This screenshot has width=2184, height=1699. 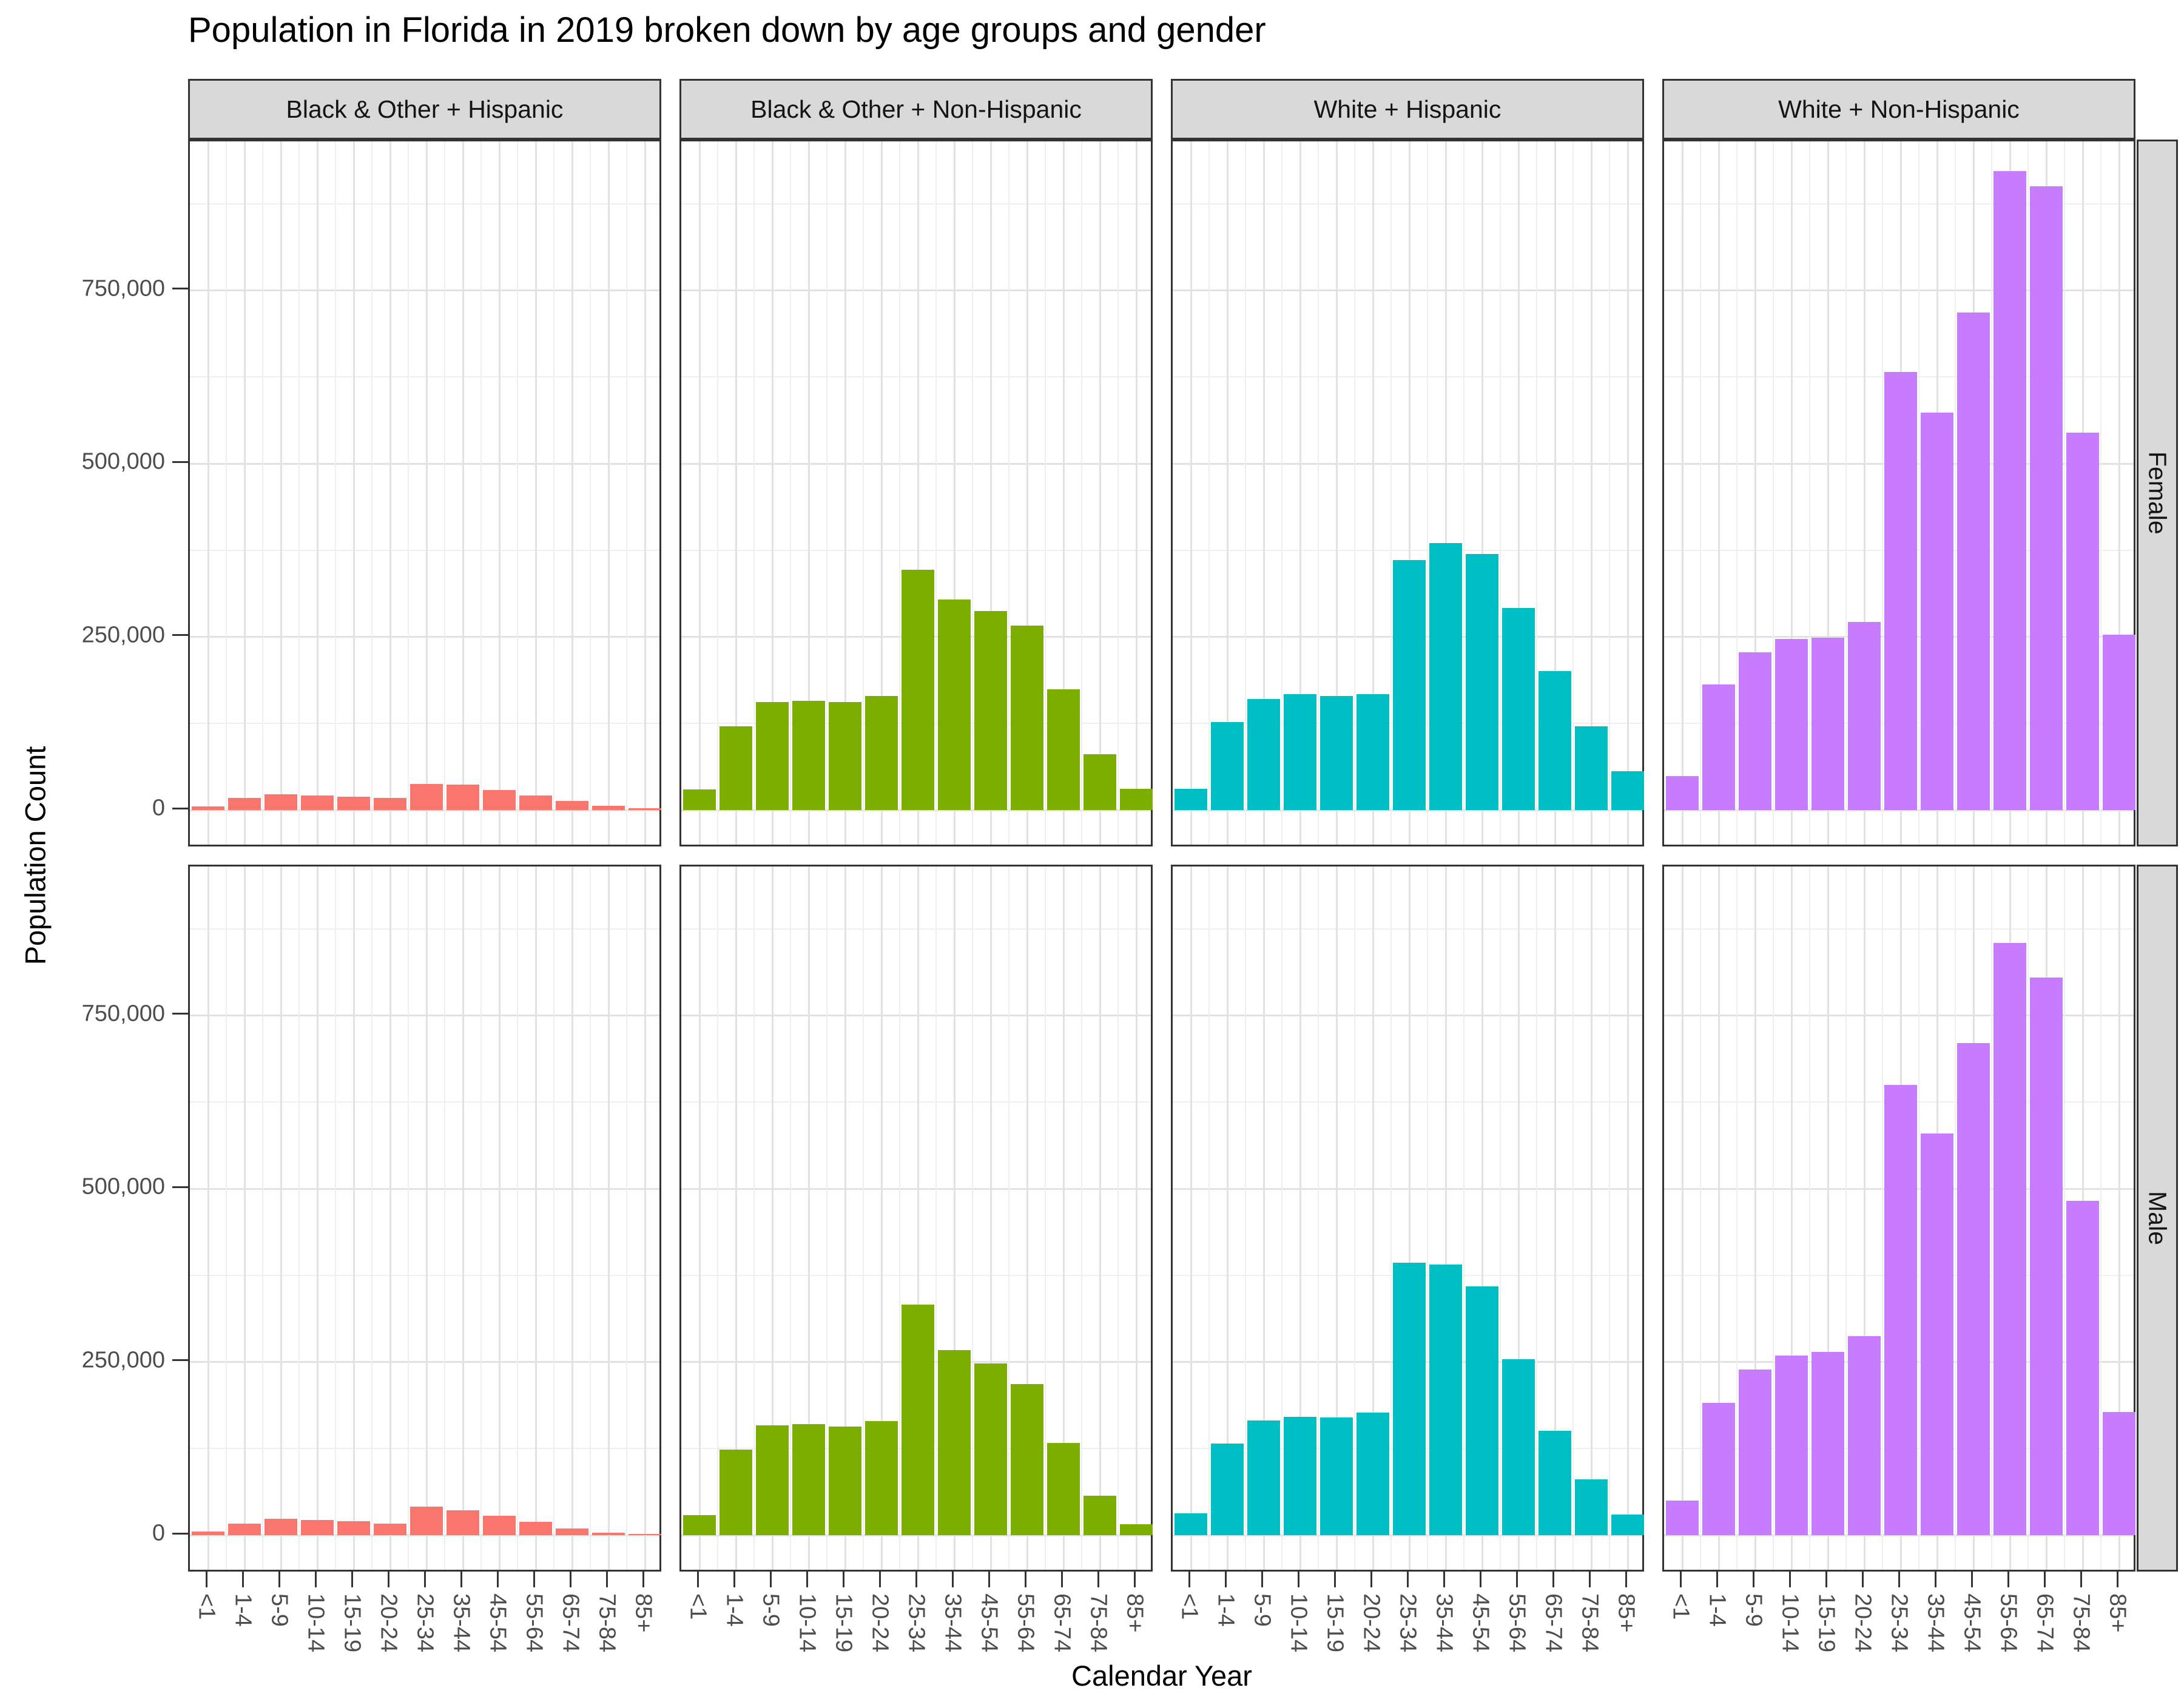 What do you see at coordinates (1161, 1676) in the screenshot?
I see `x-axis-title: Calendar Year` at bounding box center [1161, 1676].